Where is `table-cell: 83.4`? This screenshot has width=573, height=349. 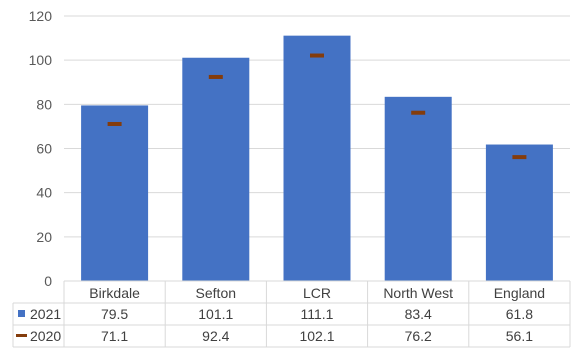
table-cell: 83.4 is located at coordinates (418, 314).